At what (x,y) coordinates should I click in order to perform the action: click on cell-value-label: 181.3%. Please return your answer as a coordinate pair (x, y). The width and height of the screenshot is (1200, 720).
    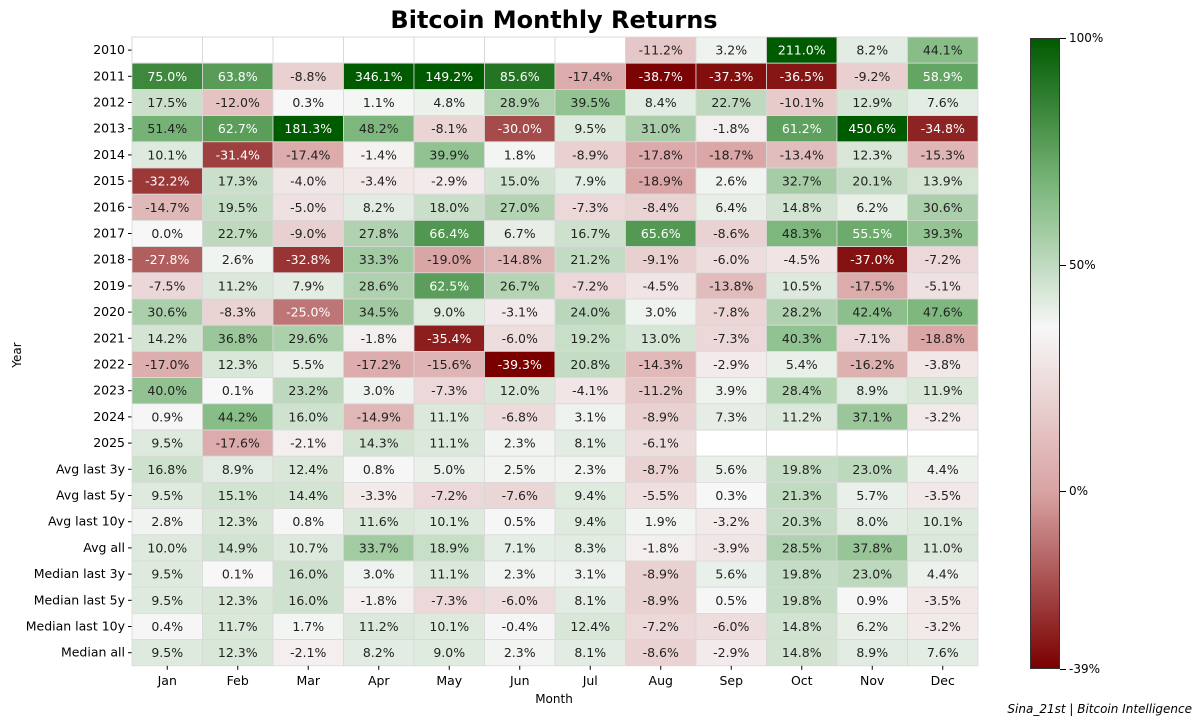
    Looking at the image, I should click on (308, 128).